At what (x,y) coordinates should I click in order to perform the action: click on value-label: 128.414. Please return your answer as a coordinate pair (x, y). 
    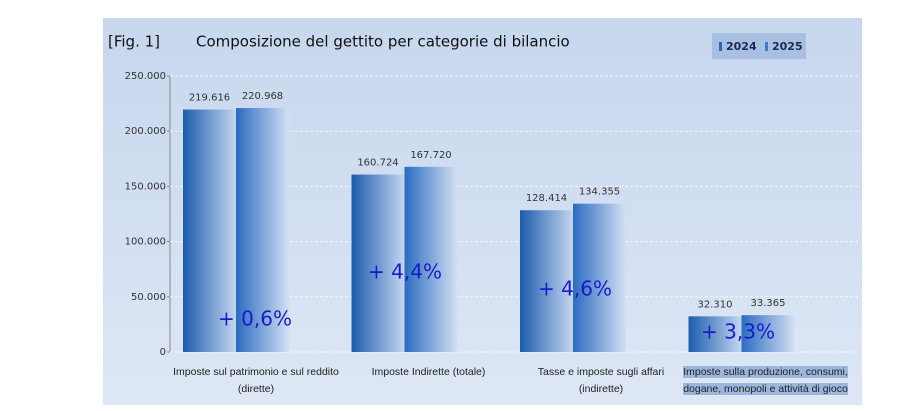
    Looking at the image, I should click on (546, 198).